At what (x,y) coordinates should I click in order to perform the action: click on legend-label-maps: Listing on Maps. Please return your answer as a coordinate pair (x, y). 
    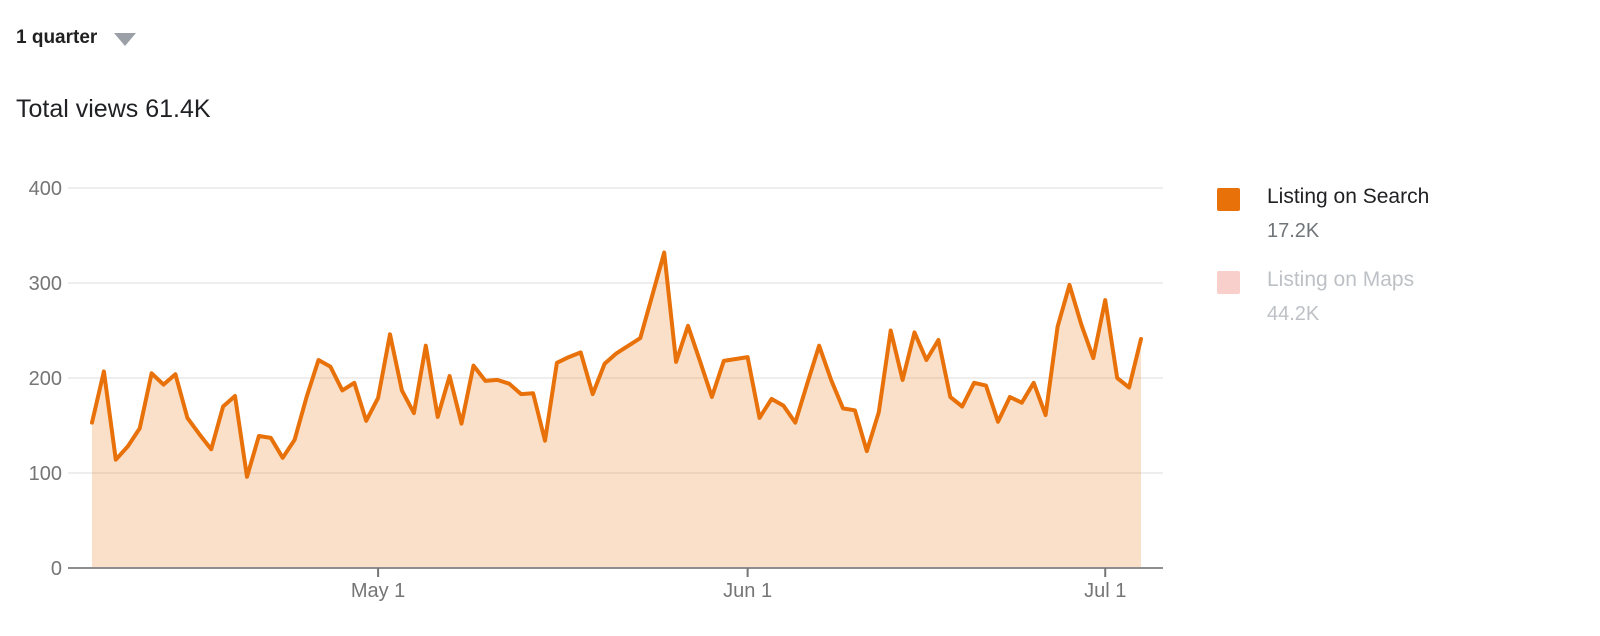
    Looking at the image, I should click on (1341, 279).